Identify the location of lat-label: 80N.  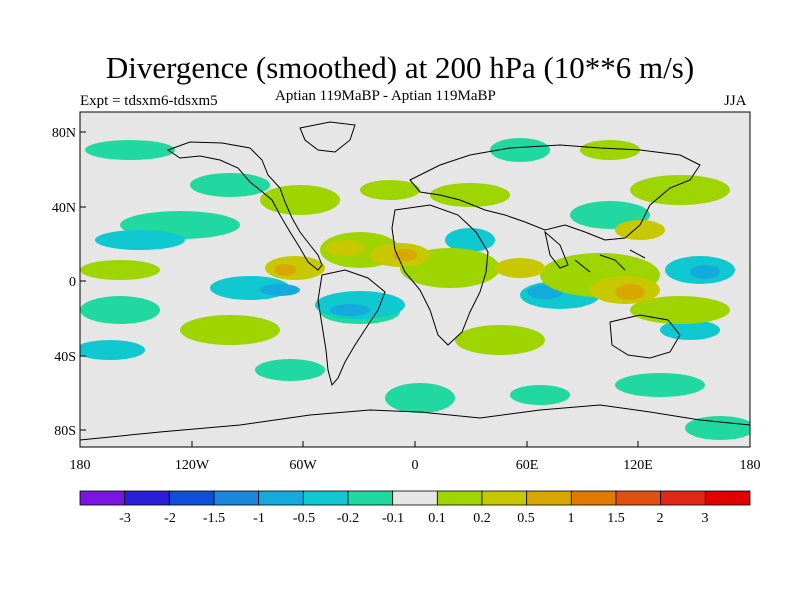
(64, 133).